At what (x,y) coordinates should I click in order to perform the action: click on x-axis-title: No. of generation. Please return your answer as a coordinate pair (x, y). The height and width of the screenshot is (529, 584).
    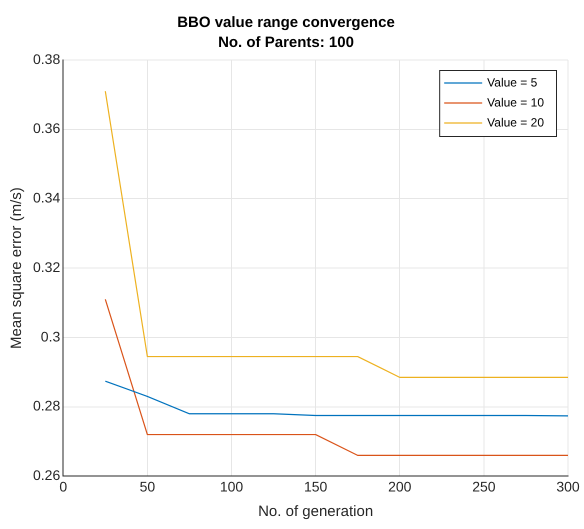
    Looking at the image, I should click on (316, 511).